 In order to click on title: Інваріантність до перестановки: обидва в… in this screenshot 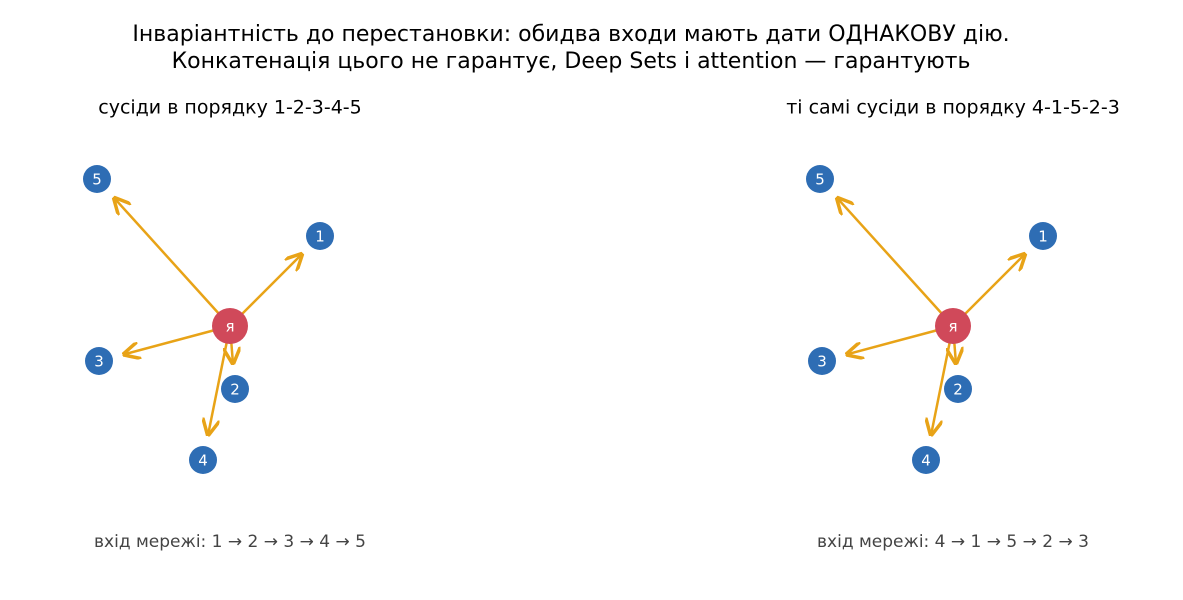, I will do `click(570, 34)`.